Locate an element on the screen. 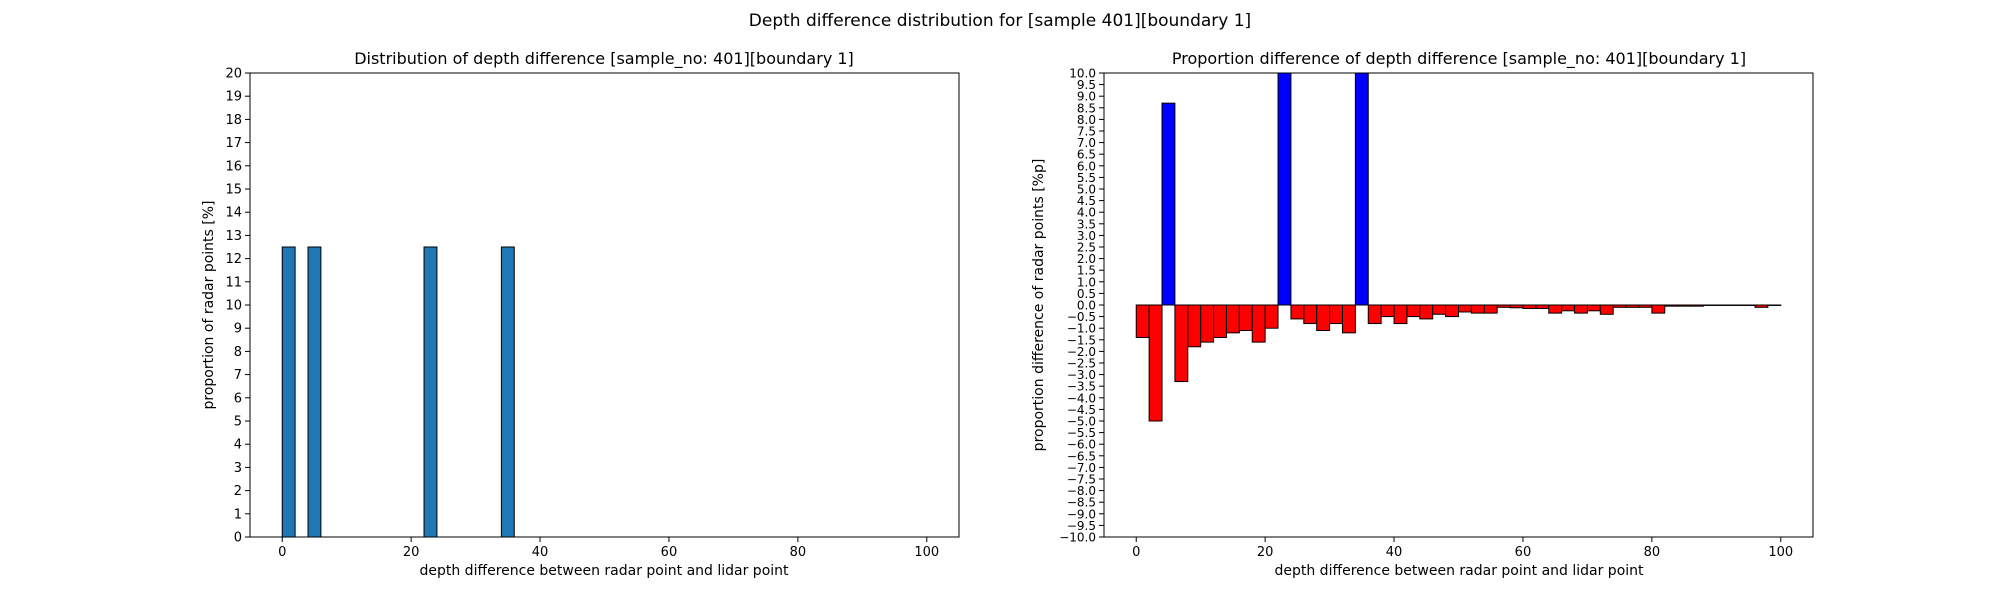  left-chart-y-tick-label: 9 is located at coordinates (238, 329).